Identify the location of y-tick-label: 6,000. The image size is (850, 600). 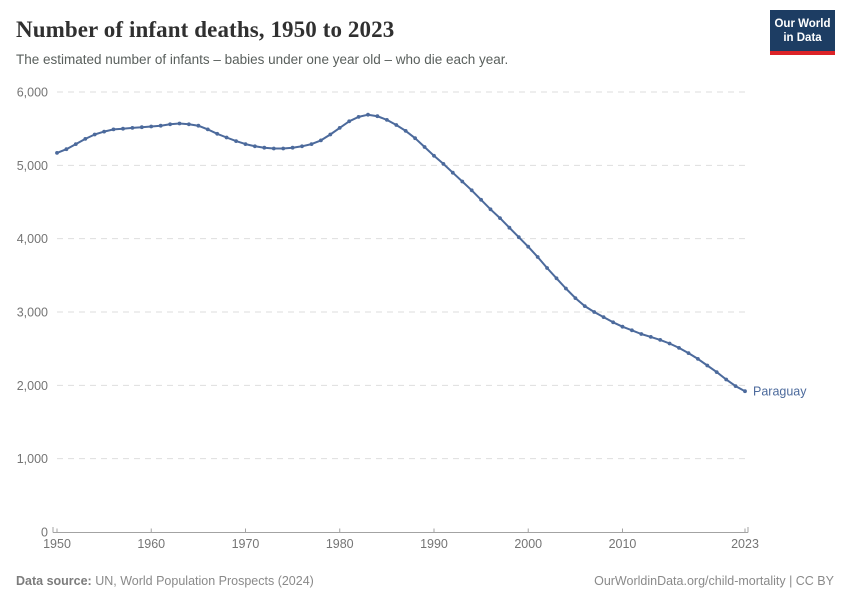
(32, 93).